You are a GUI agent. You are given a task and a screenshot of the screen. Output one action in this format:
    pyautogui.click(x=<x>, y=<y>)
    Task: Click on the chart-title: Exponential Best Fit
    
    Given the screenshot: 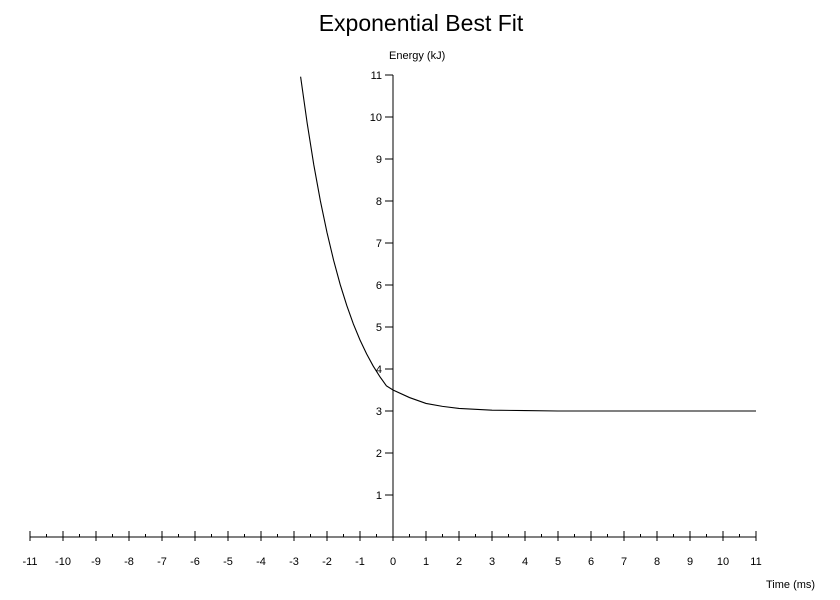 What is the action you would take?
    pyautogui.click(x=421, y=23)
    